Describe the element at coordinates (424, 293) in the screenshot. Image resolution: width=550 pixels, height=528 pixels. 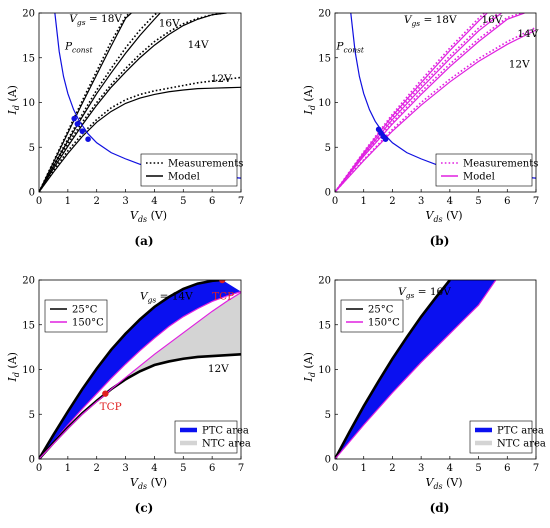
I see `annotation: Vgs = 16V` at that location.